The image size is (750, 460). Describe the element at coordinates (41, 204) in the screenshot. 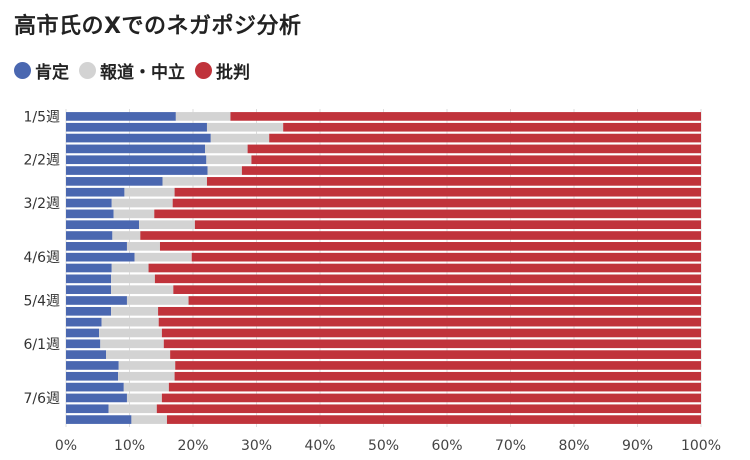

I see `y-tick-label: 3/2週` at that location.